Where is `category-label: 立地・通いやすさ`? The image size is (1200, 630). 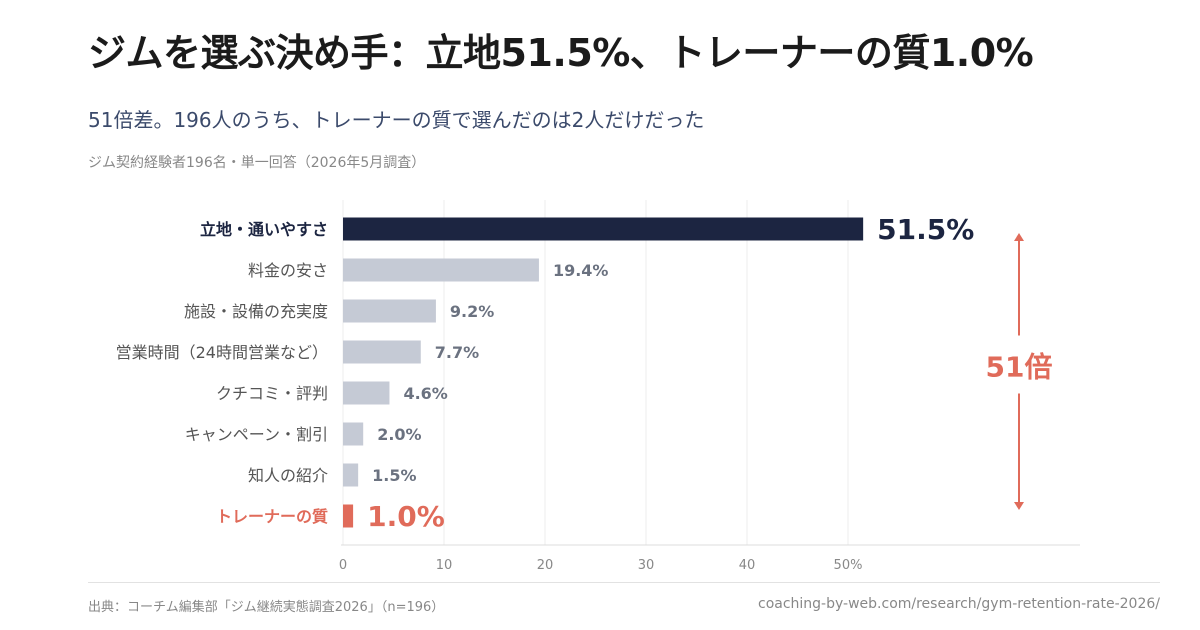
category-label: 立地・通いやすさ is located at coordinates (264, 229).